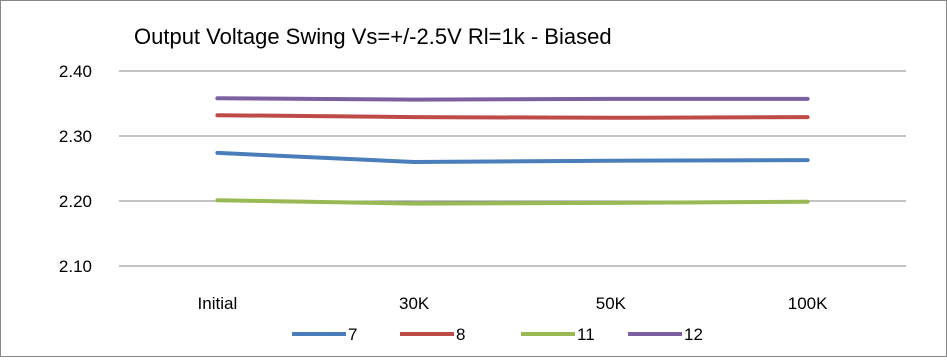 The height and width of the screenshot is (361, 947). I want to click on legend-label-11: 11, so click(586, 334).